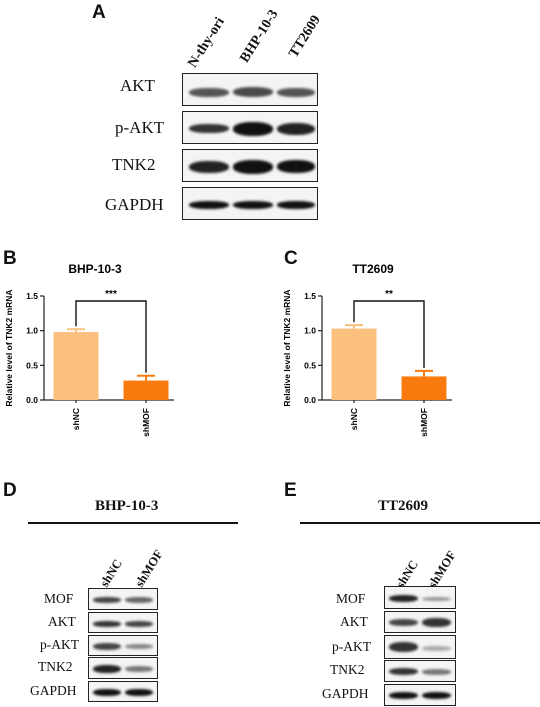 This screenshot has height=707, width=540. I want to click on row-label-pakt: p-AKT, so click(140, 127).